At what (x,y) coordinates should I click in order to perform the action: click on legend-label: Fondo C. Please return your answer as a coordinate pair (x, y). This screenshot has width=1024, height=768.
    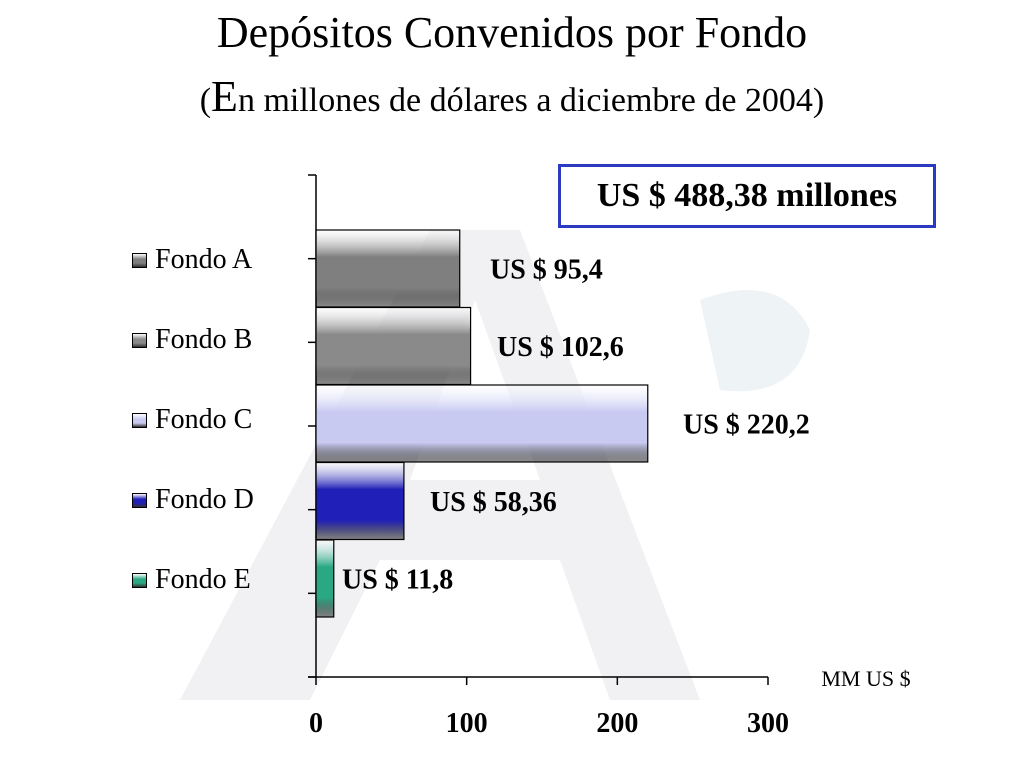
    Looking at the image, I should click on (204, 419).